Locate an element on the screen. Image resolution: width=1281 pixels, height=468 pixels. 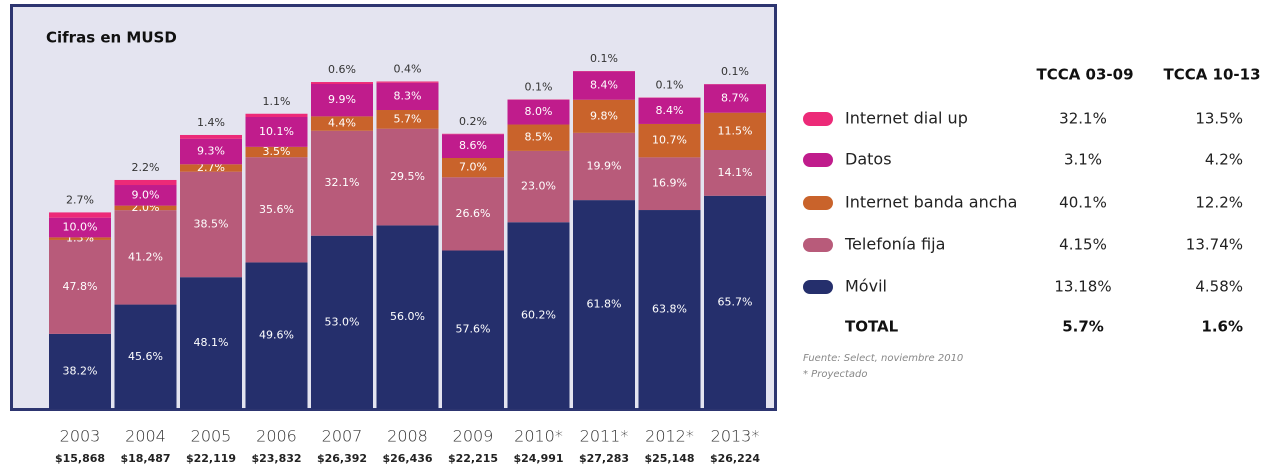
x-tick-label: 2011* is located at coordinates (604, 436).